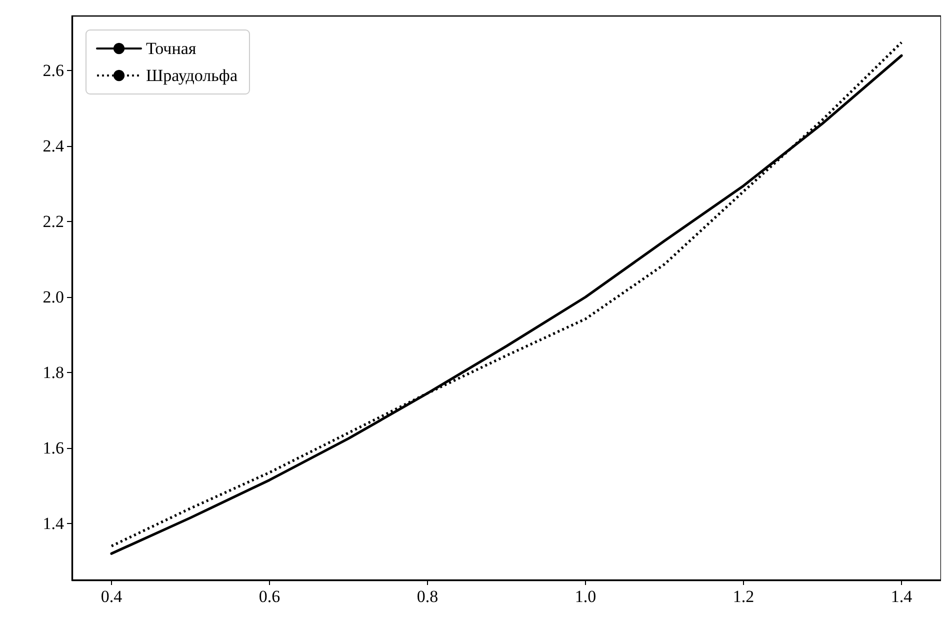 This screenshot has height=630, width=949. What do you see at coordinates (585, 596) in the screenshot?
I see `x-tick-label: 1.0` at bounding box center [585, 596].